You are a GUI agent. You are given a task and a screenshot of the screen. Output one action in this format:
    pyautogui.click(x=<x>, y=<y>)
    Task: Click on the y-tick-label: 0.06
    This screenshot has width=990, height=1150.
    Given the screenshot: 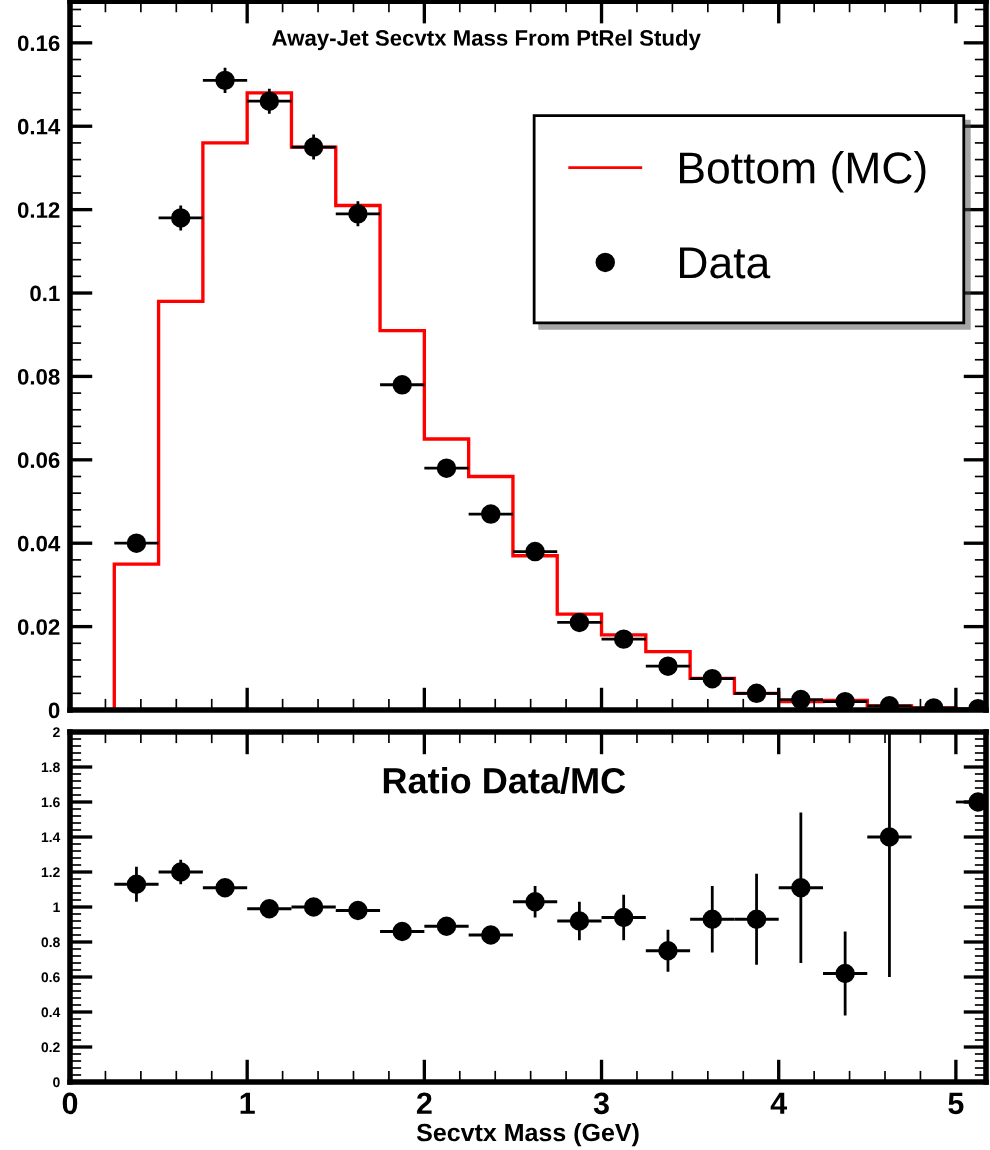 What is the action you would take?
    pyautogui.click(x=38, y=460)
    